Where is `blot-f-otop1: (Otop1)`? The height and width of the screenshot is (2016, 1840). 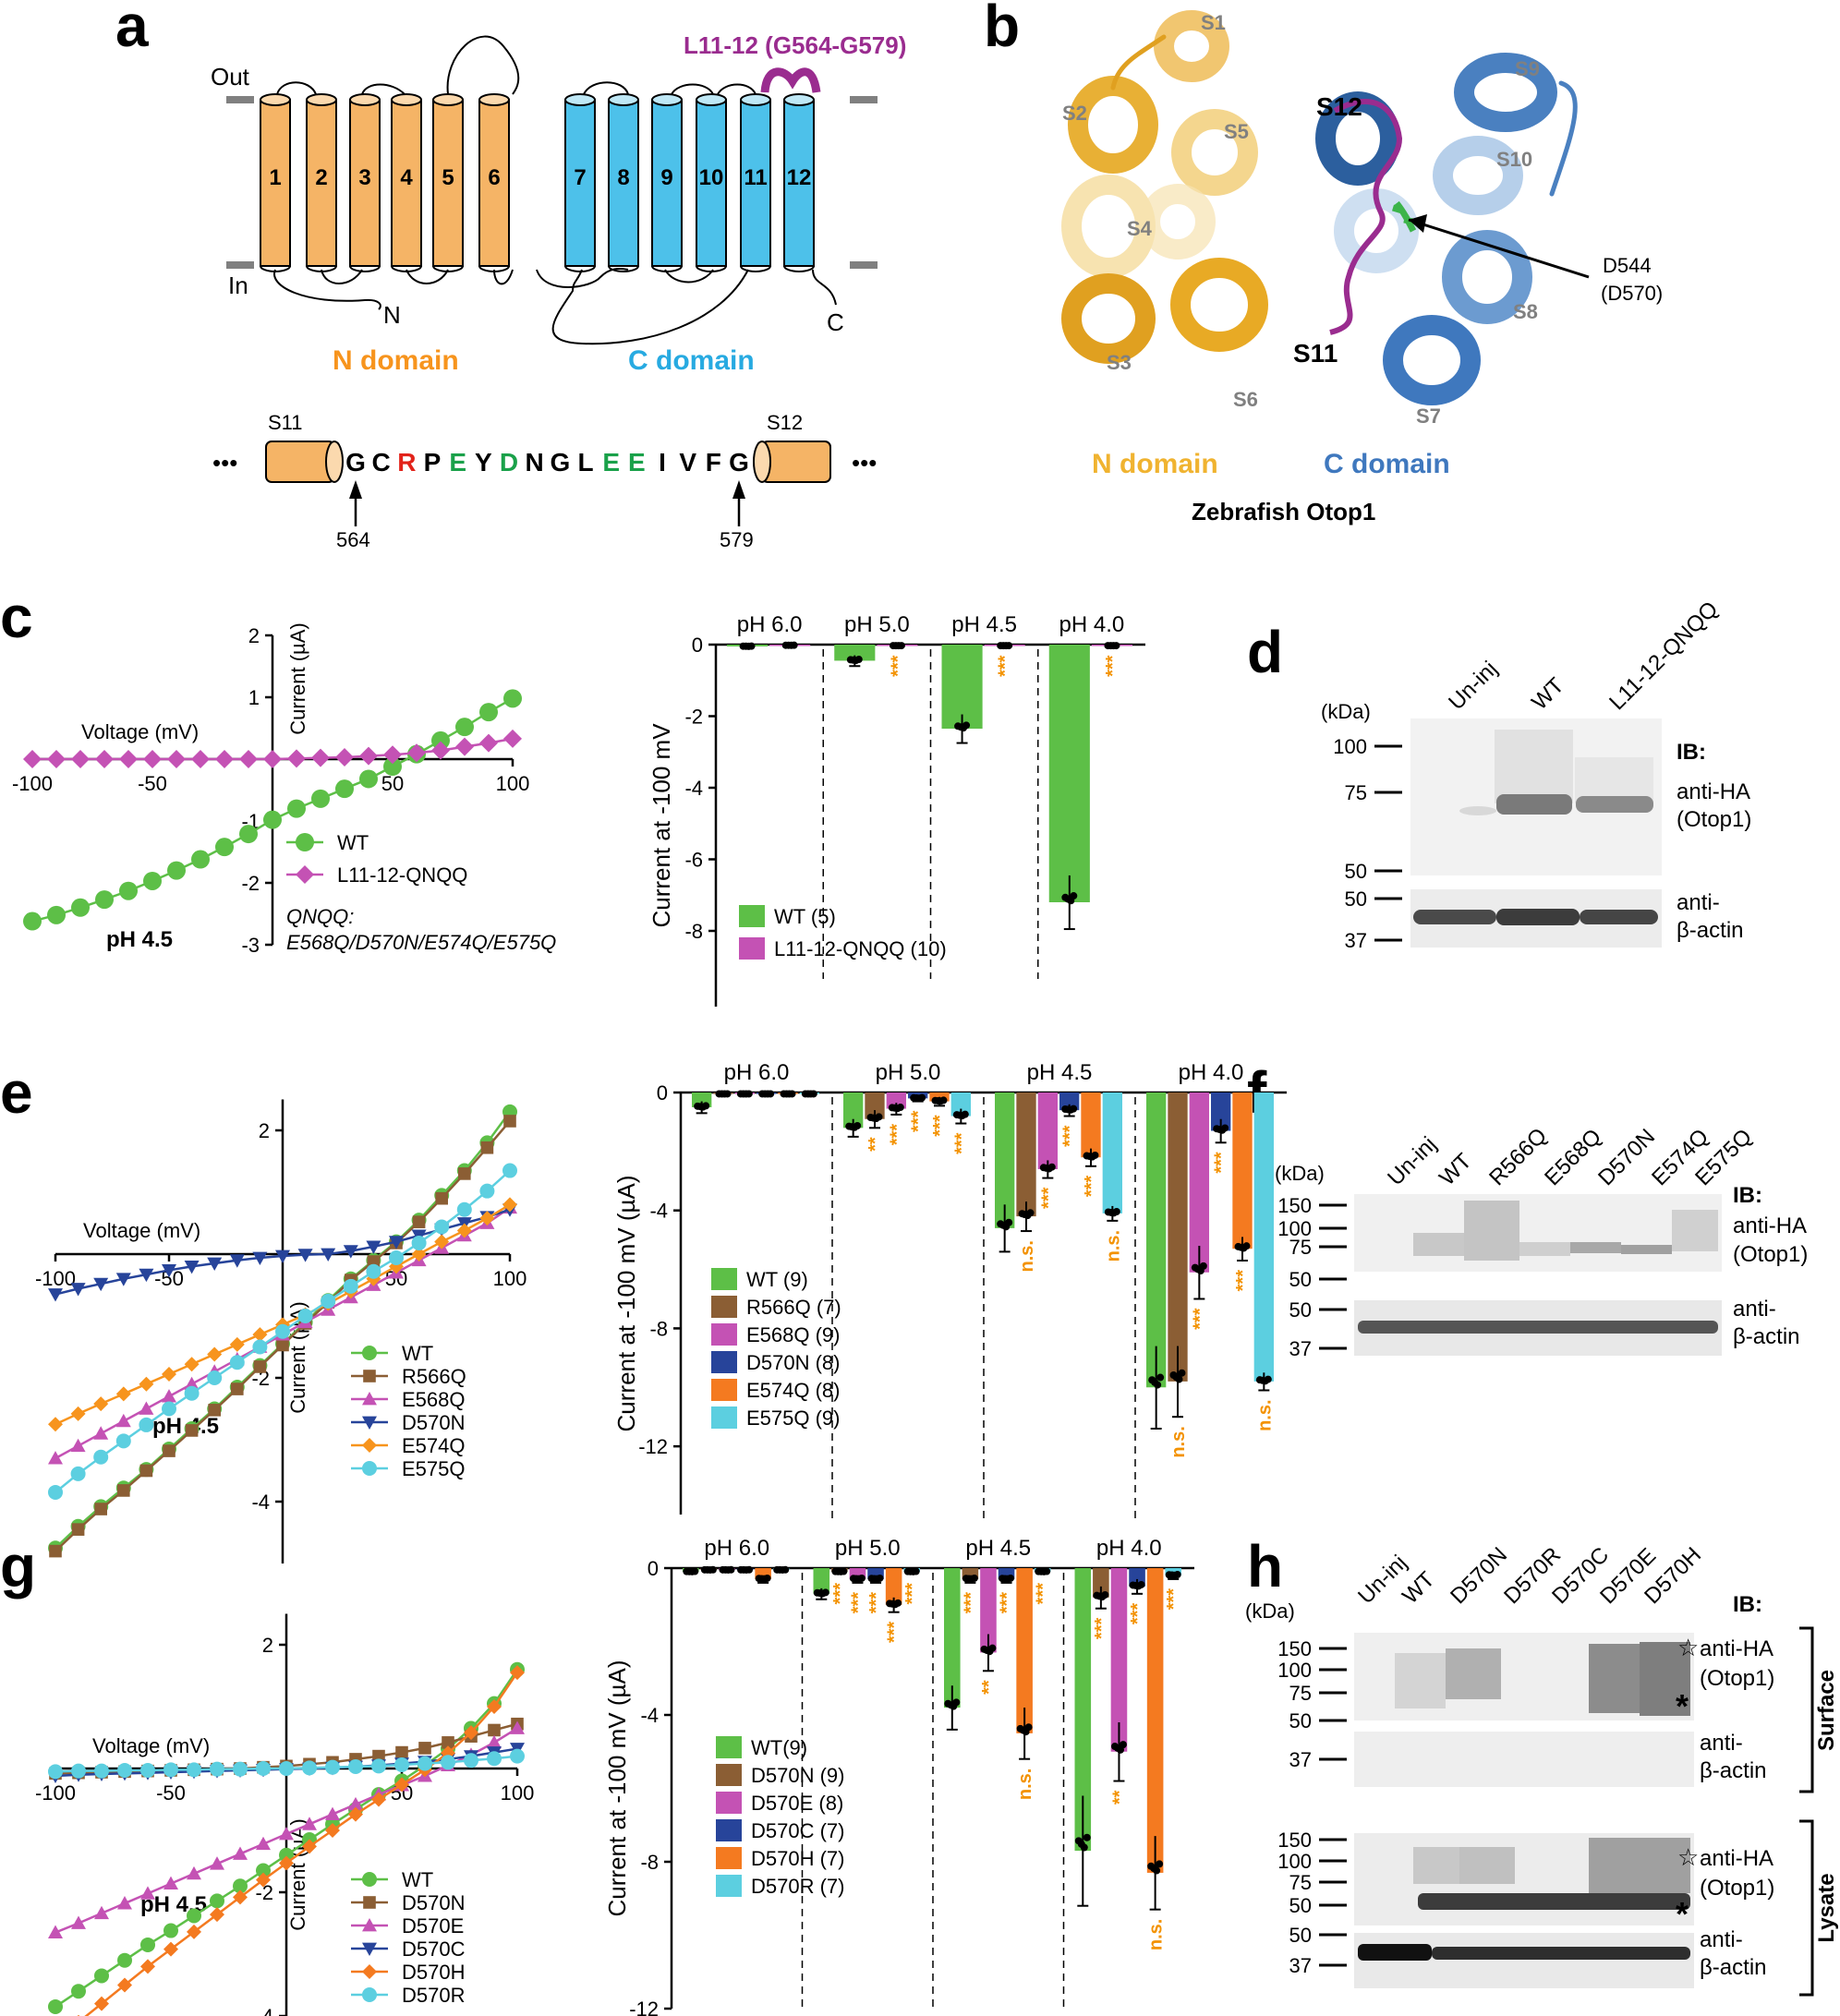
blot-f-otop1: (Otop1) is located at coordinates (1770, 1254).